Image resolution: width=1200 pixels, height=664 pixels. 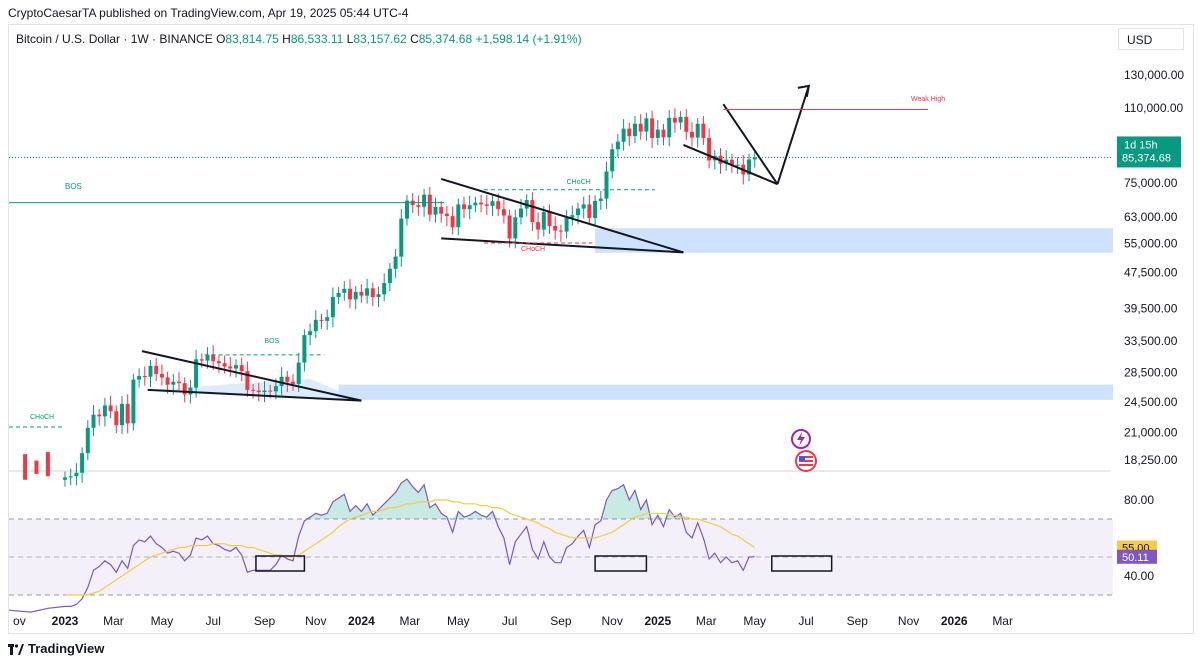 What do you see at coordinates (803, 91) in the screenshot?
I see `projection-arrow-head-icon` at bounding box center [803, 91].